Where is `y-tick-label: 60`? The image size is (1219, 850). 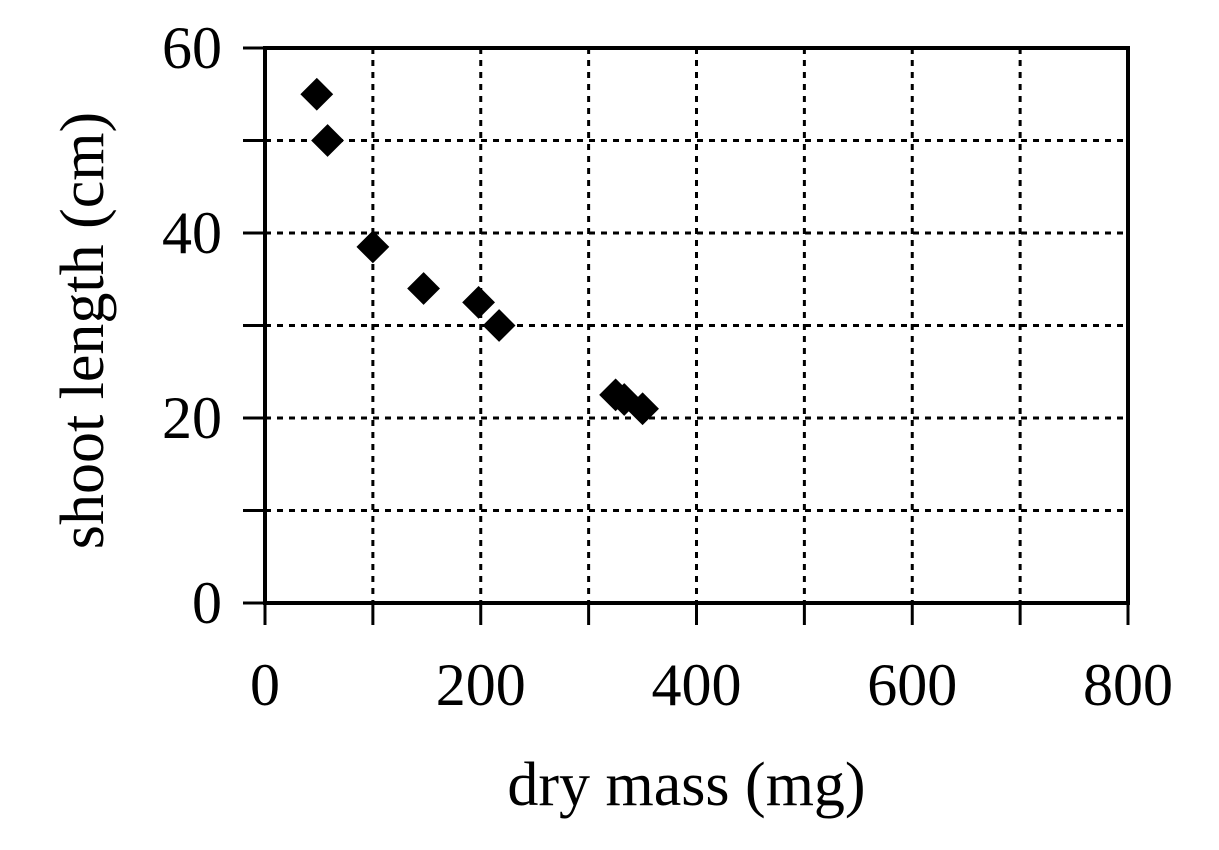
y-tick-label: 60 is located at coordinates (192, 48).